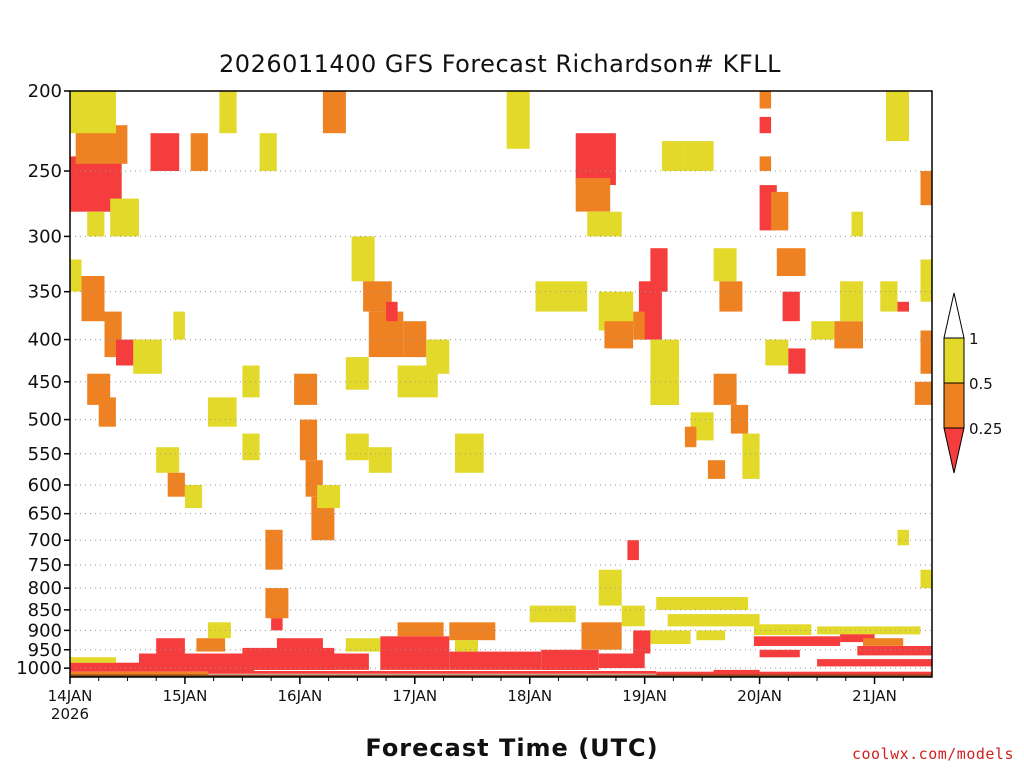 The height and width of the screenshot is (768, 1024). Describe the element at coordinates (759, 696) in the screenshot. I see `x-tick-label: 20JAN` at that location.